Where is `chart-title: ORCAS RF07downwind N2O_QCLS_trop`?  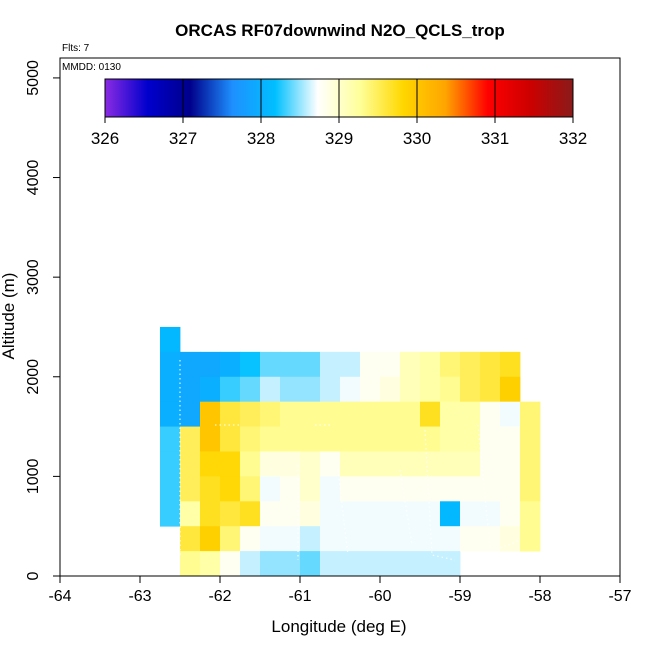 chart-title: ORCAS RF07downwind N2O_QCLS_trop is located at coordinates (340, 30).